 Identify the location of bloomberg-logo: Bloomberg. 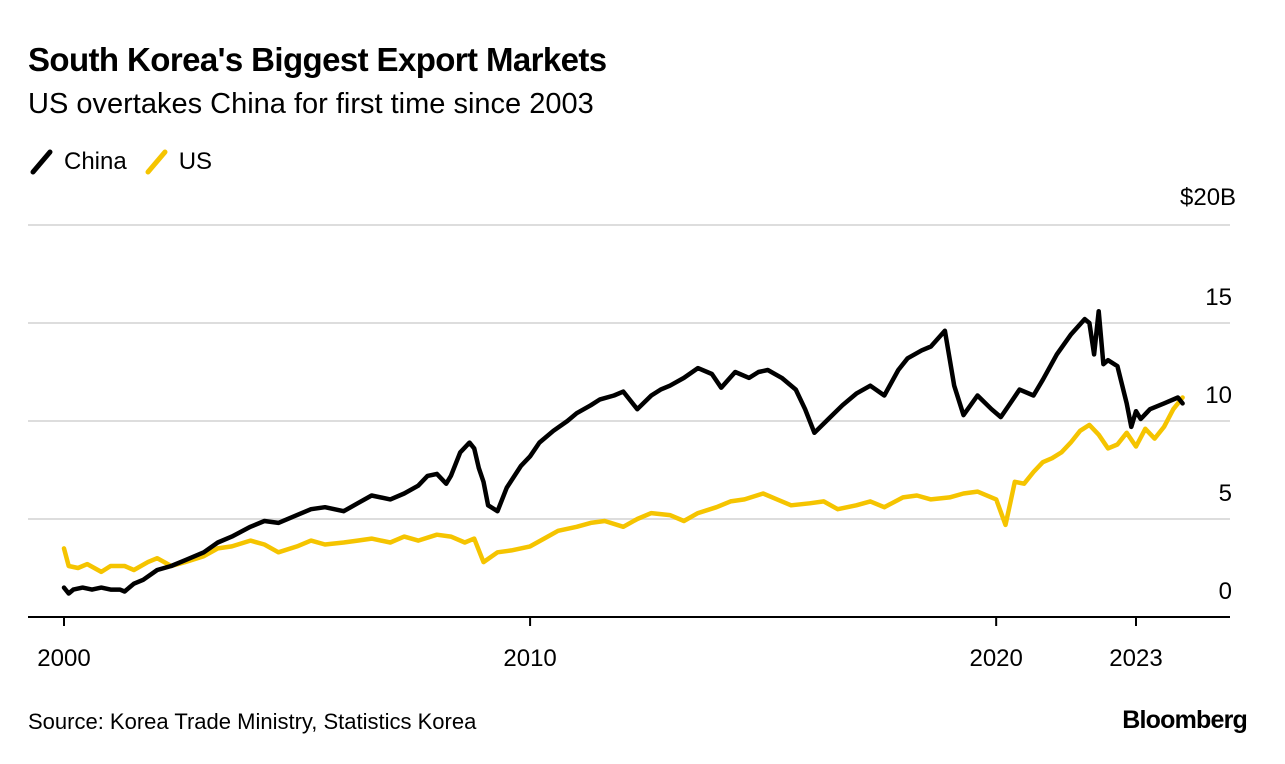
(1185, 720).